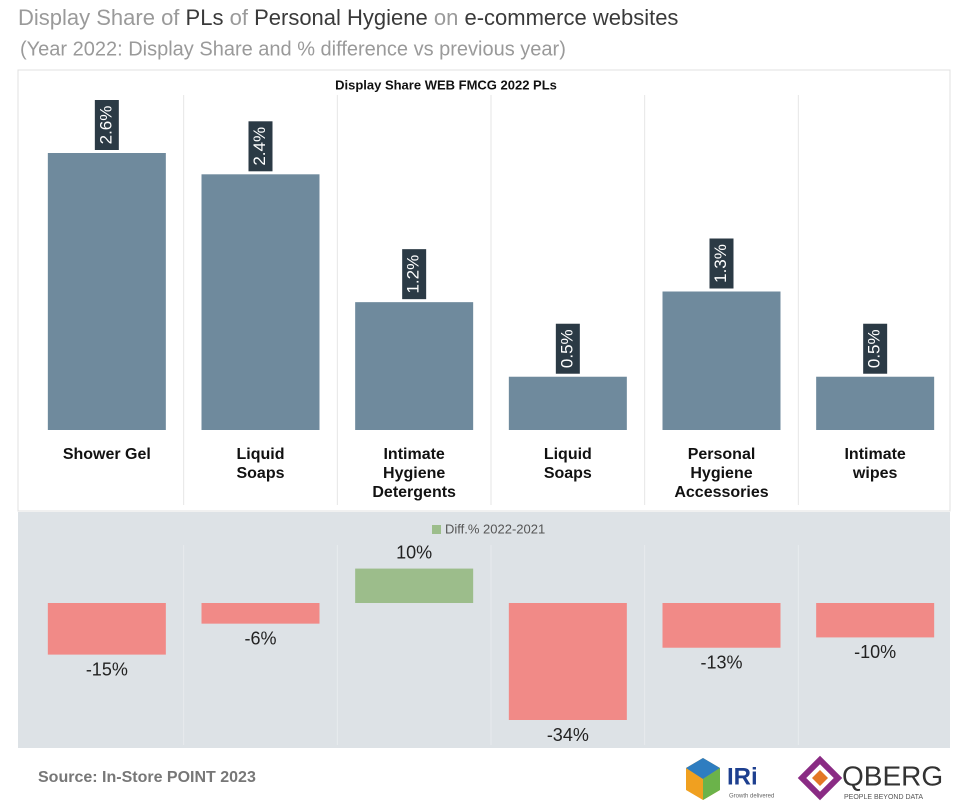 Image resolution: width=964 pixels, height=806 pixels. What do you see at coordinates (99, 17) in the screenshot?
I see `title-part: Display Share of` at bounding box center [99, 17].